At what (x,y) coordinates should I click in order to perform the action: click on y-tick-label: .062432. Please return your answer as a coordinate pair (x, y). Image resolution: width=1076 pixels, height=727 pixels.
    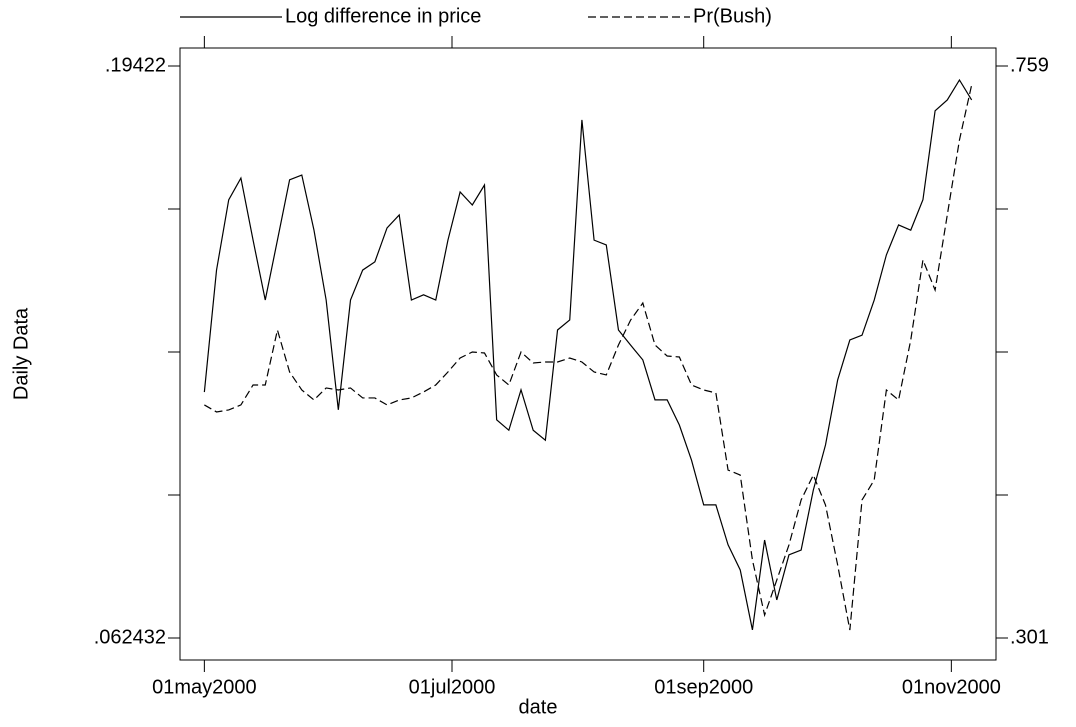
    Looking at the image, I should click on (130, 637).